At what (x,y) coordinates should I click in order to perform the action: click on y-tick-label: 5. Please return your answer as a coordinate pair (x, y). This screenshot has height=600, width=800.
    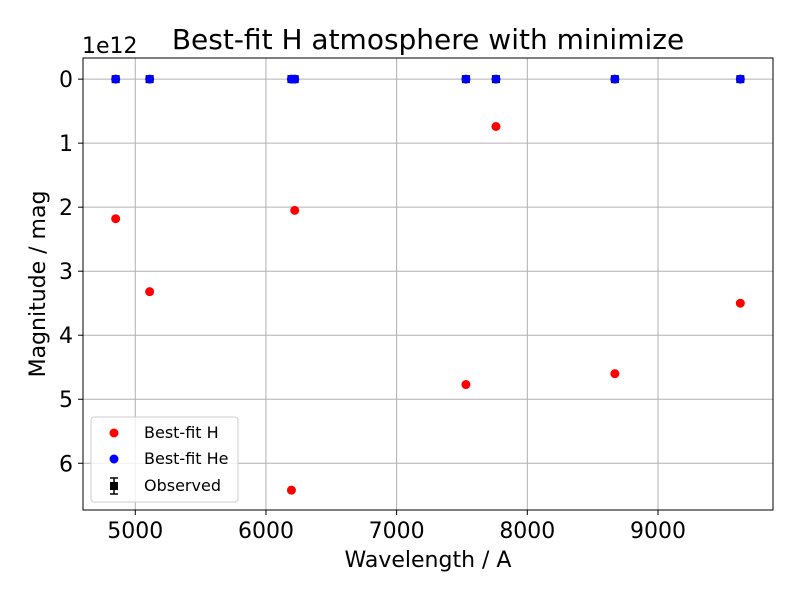
    Looking at the image, I should click on (66, 400).